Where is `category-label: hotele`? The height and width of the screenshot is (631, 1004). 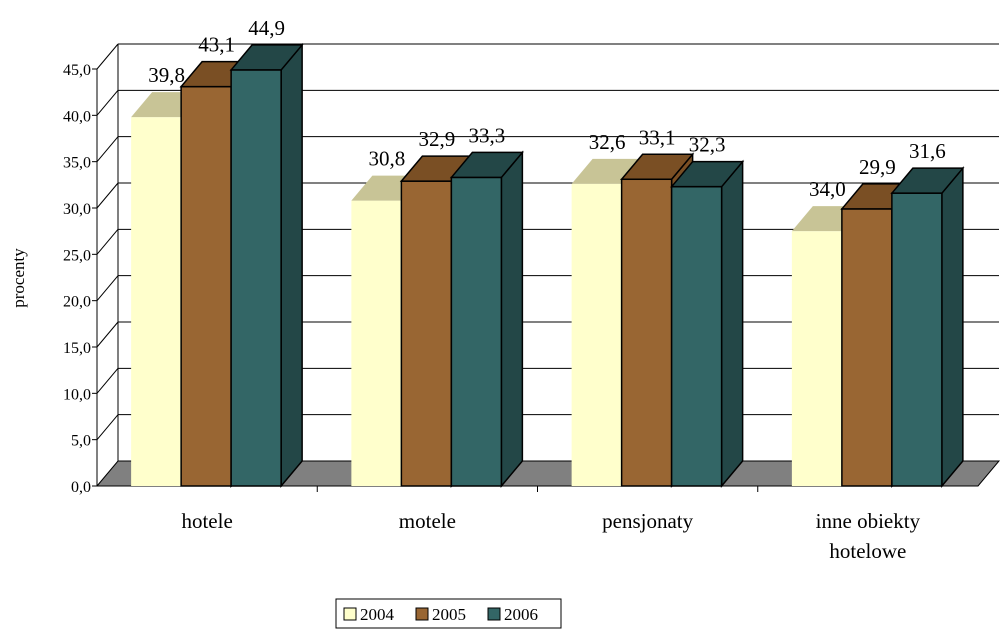 category-label: hotele is located at coordinates (206, 521).